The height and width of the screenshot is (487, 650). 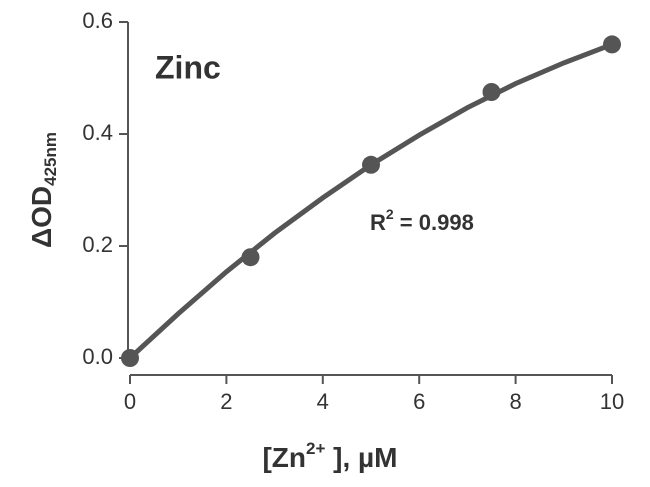 What do you see at coordinates (97, 244) in the screenshot?
I see `y-tick-label: 0.2` at bounding box center [97, 244].